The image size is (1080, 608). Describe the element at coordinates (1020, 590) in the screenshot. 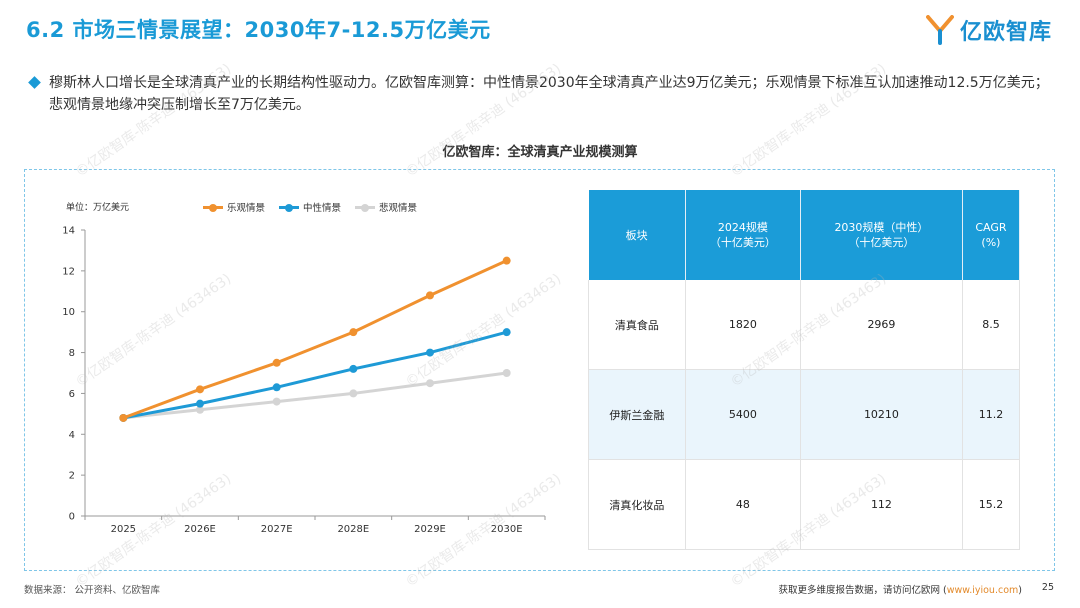

I see `footer-text: )` at that location.